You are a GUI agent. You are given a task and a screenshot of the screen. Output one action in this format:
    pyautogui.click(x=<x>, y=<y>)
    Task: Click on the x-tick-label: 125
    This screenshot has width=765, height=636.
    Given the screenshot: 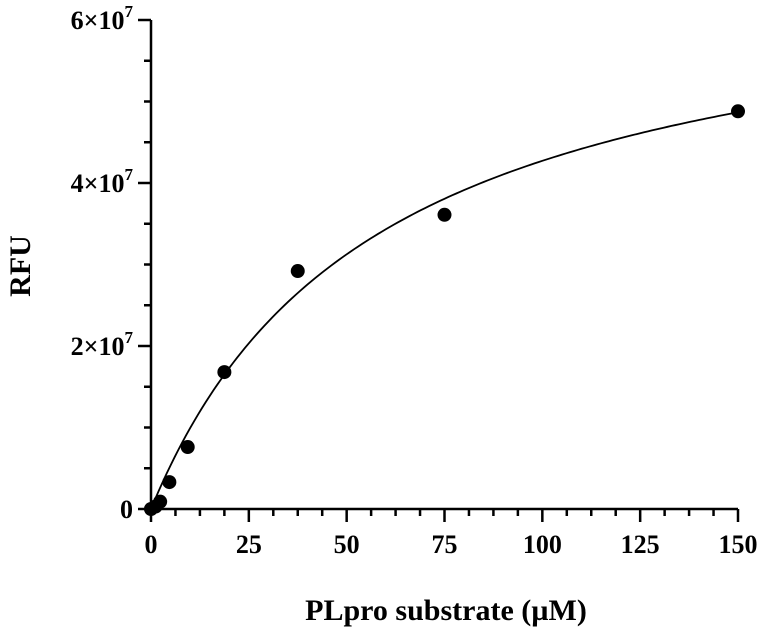 What is the action you would take?
    pyautogui.click(x=640, y=544)
    